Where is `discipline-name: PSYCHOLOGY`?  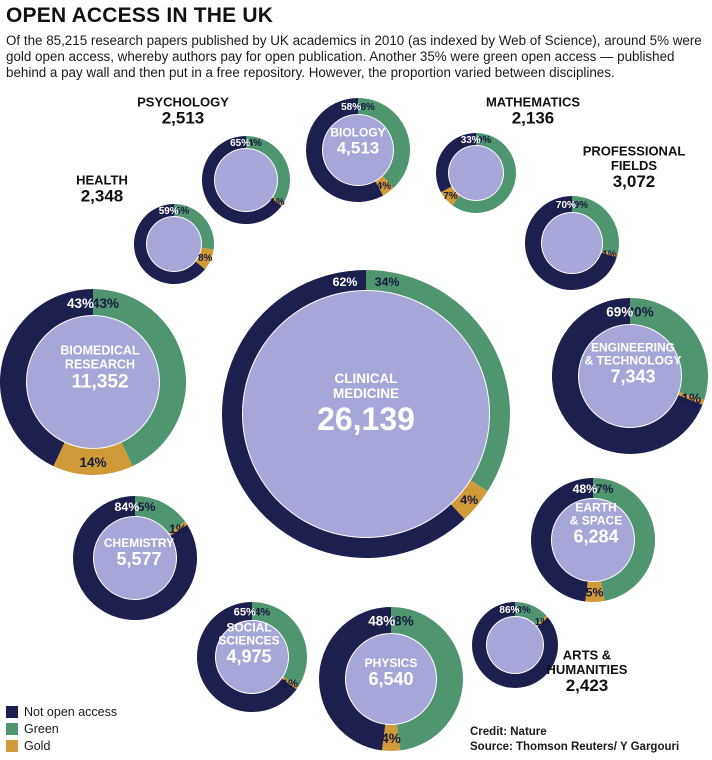
discipline-name: PSYCHOLOGY is located at coordinates (183, 102).